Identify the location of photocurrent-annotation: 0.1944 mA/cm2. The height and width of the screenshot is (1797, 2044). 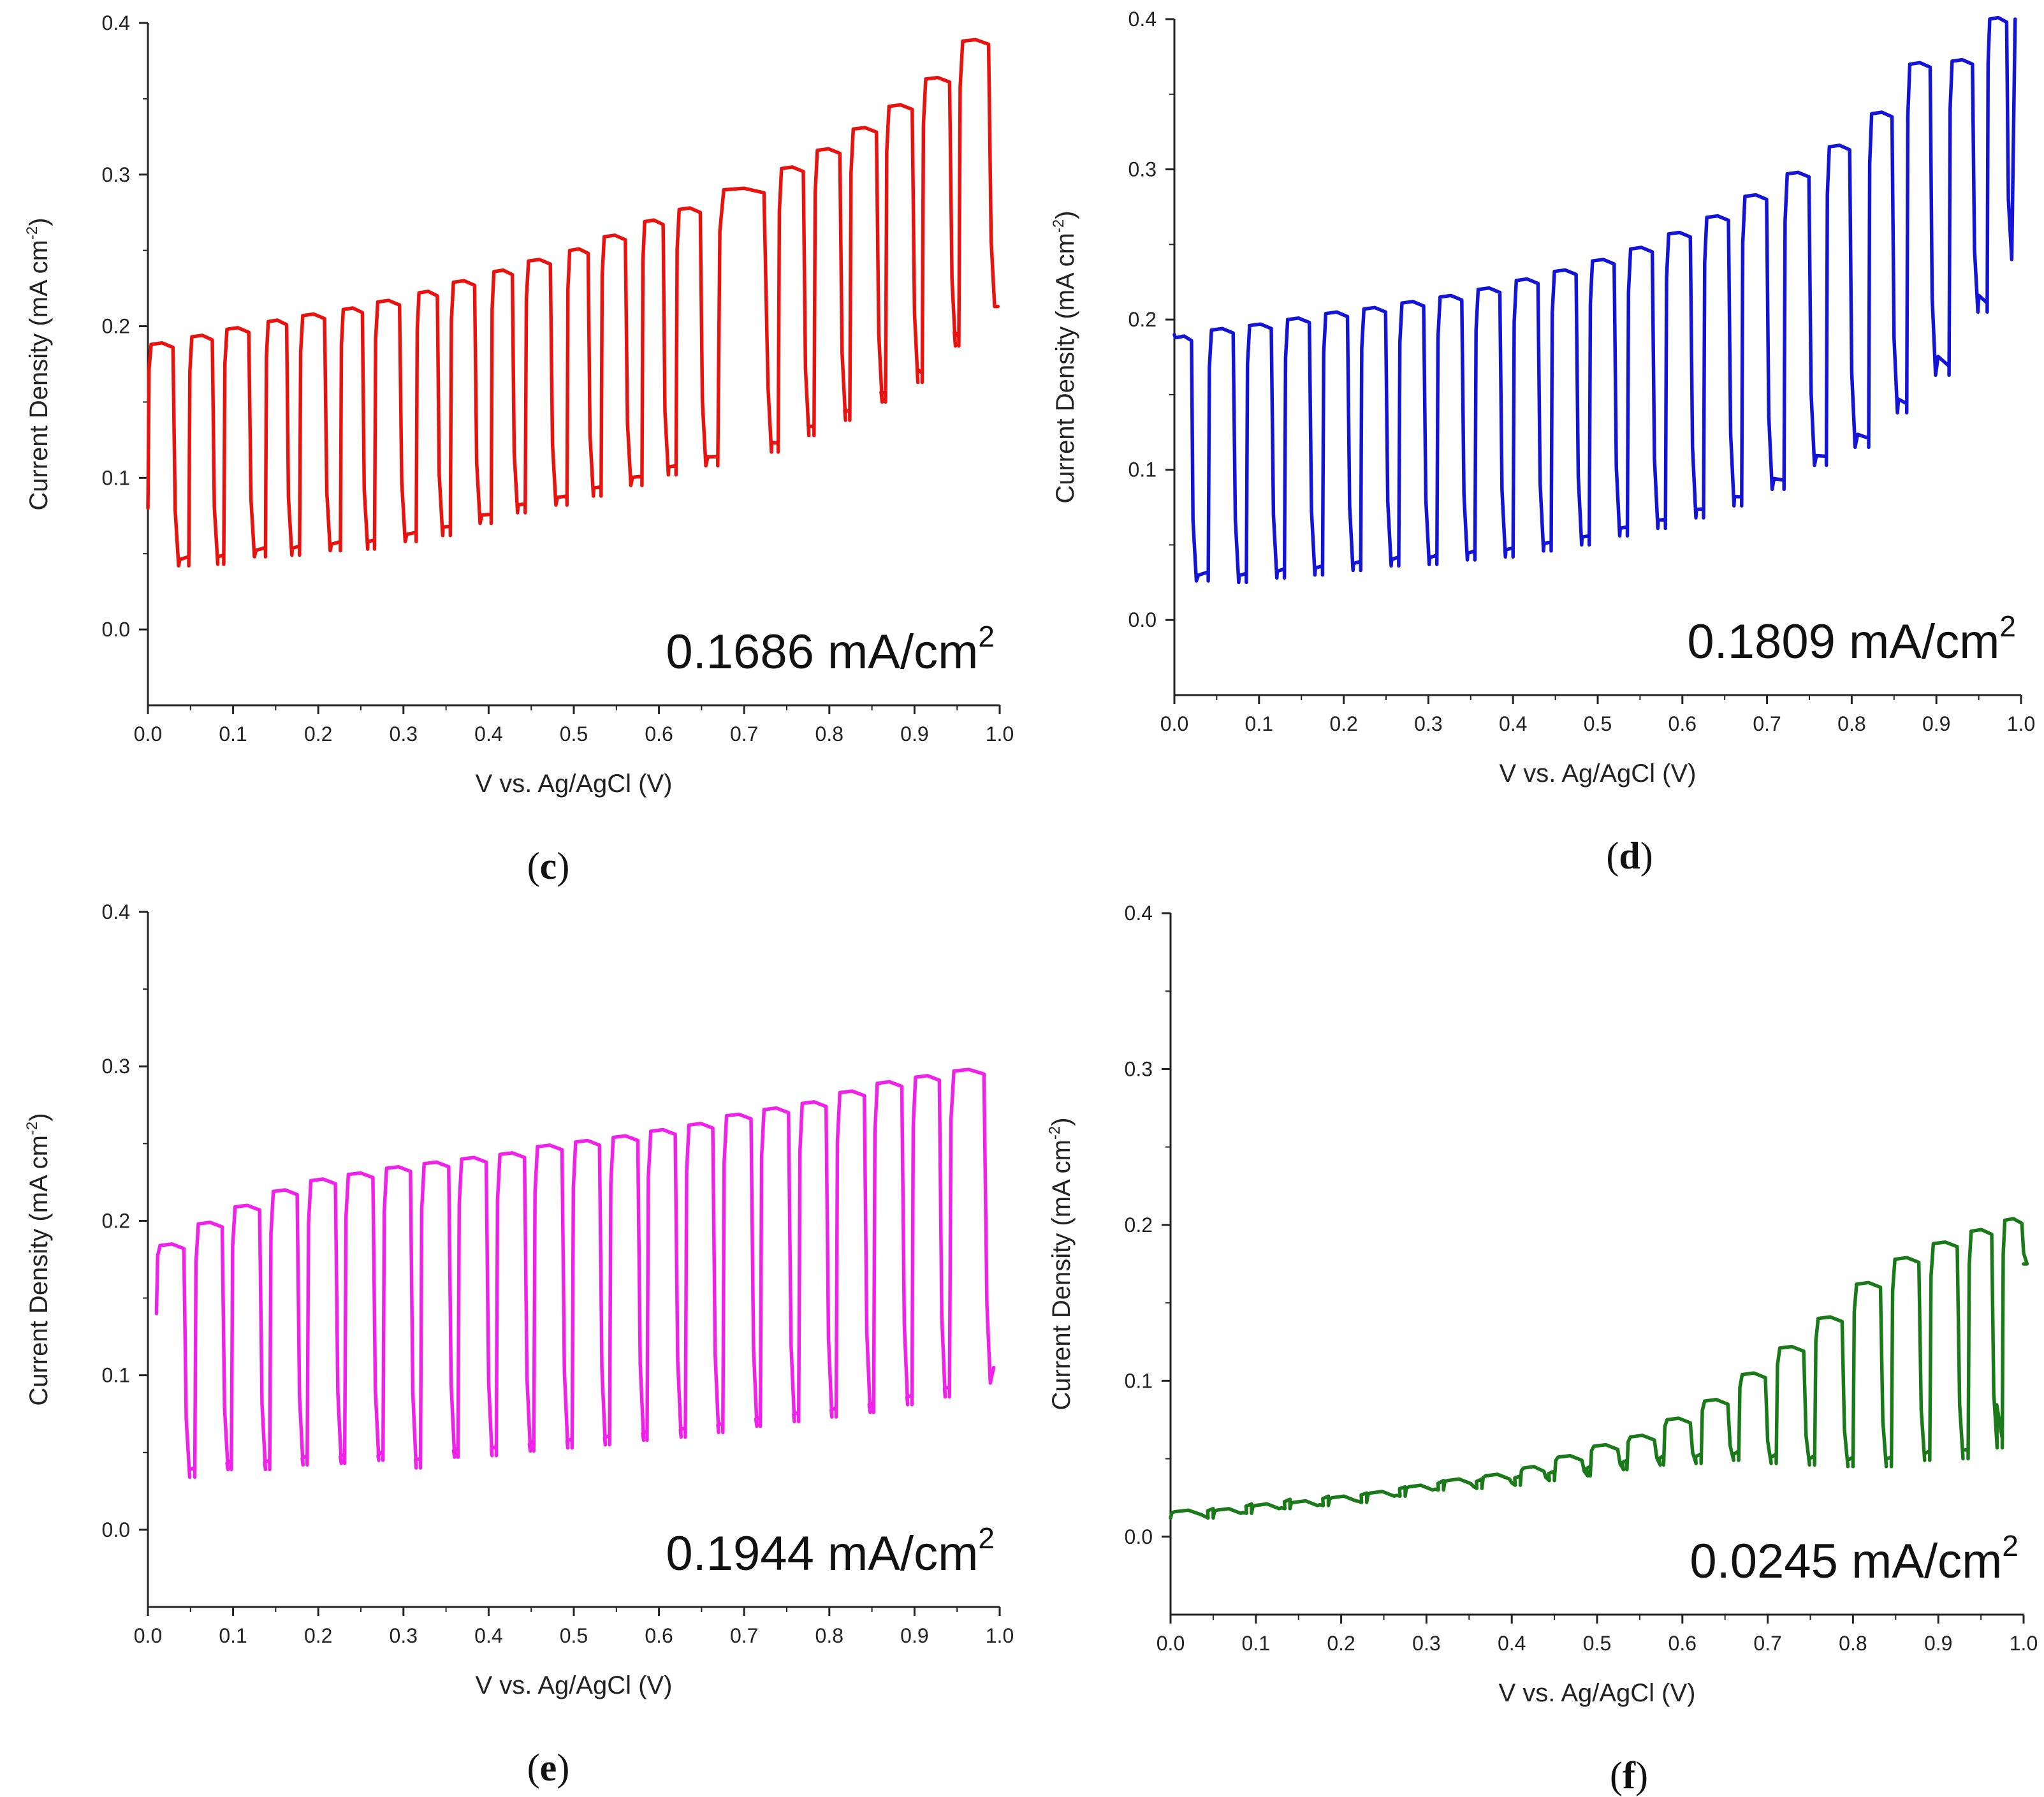
(831, 1551).